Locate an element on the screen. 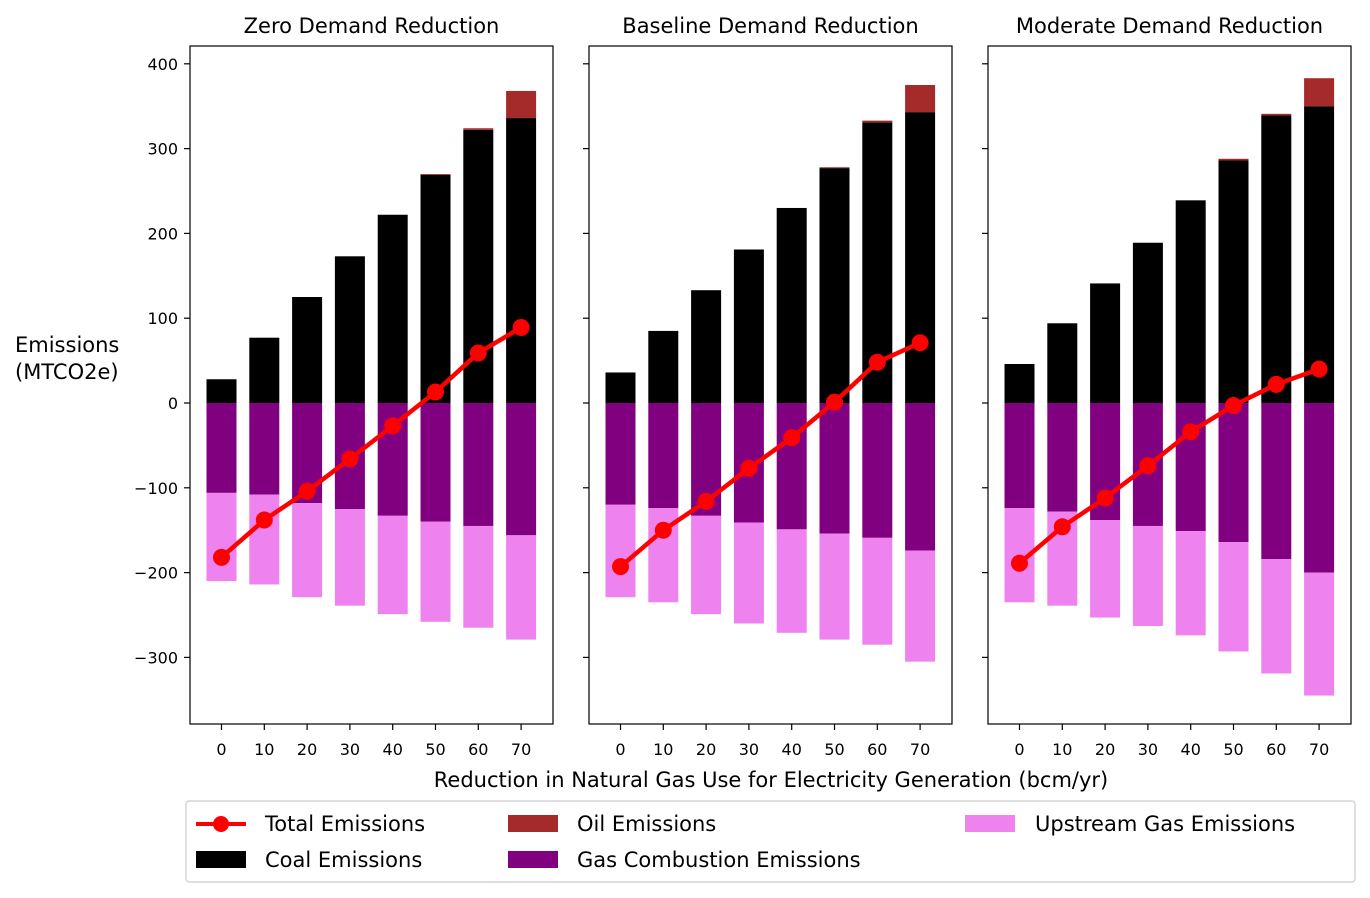 This screenshot has height=898, width=1370. legend-gas-swatch is located at coordinates (533, 859).